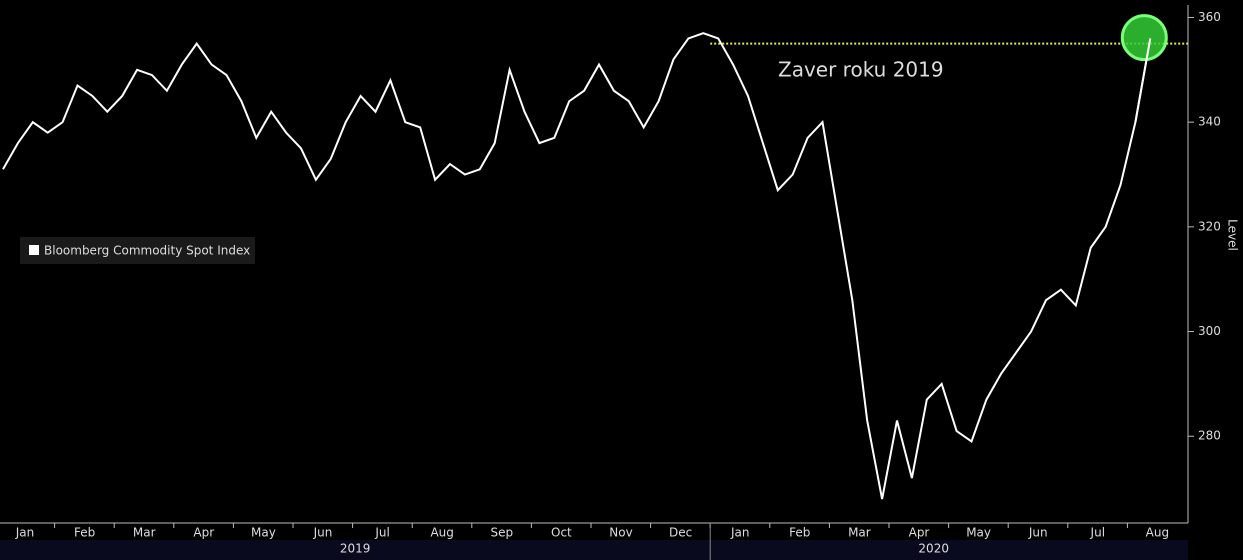 This screenshot has width=1243, height=560. Describe the element at coordinates (355, 549) in the screenshot. I see `year-label: 2019` at that location.